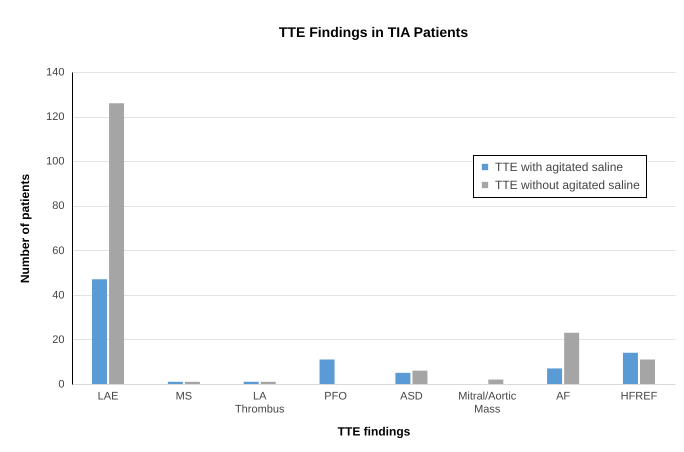 This screenshot has width=684, height=452. What do you see at coordinates (55, 162) in the screenshot?
I see `y-tick-label: 100` at bounding box center [55, 162].